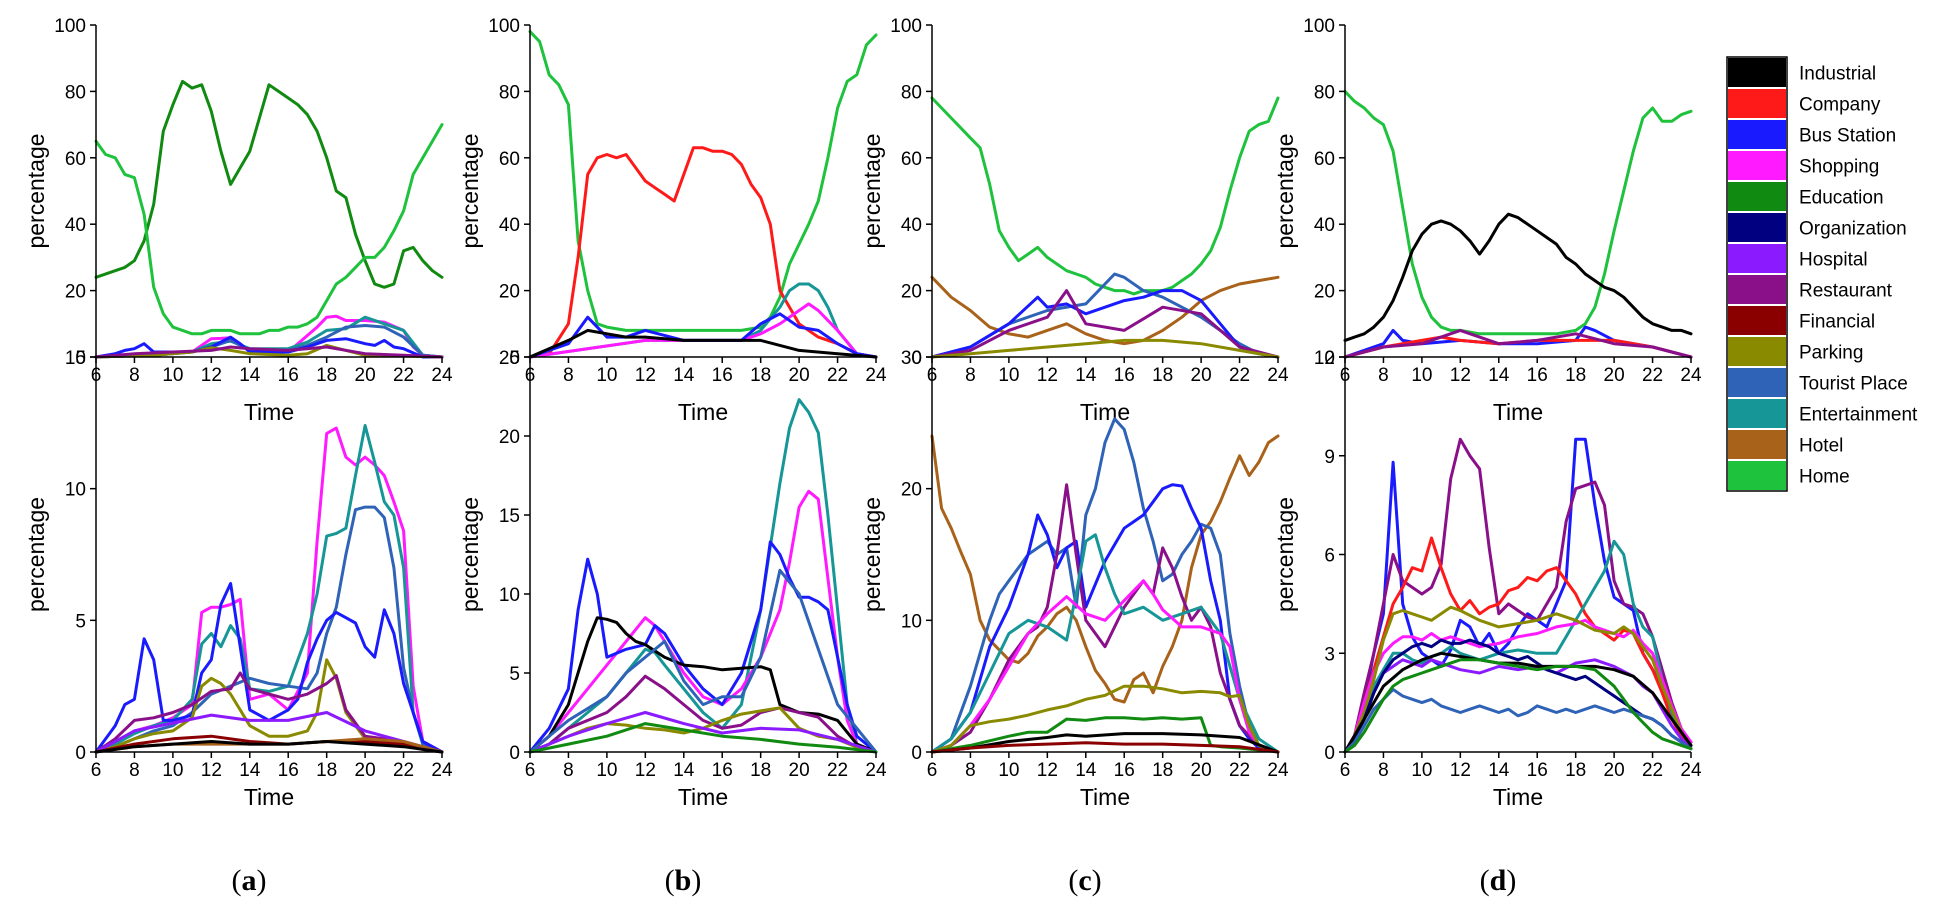  What do you see at coordinates (1837, 74) in the screenshot?
I see `legend-label-industrial: Industrial` at bounding box center [1837, 74].